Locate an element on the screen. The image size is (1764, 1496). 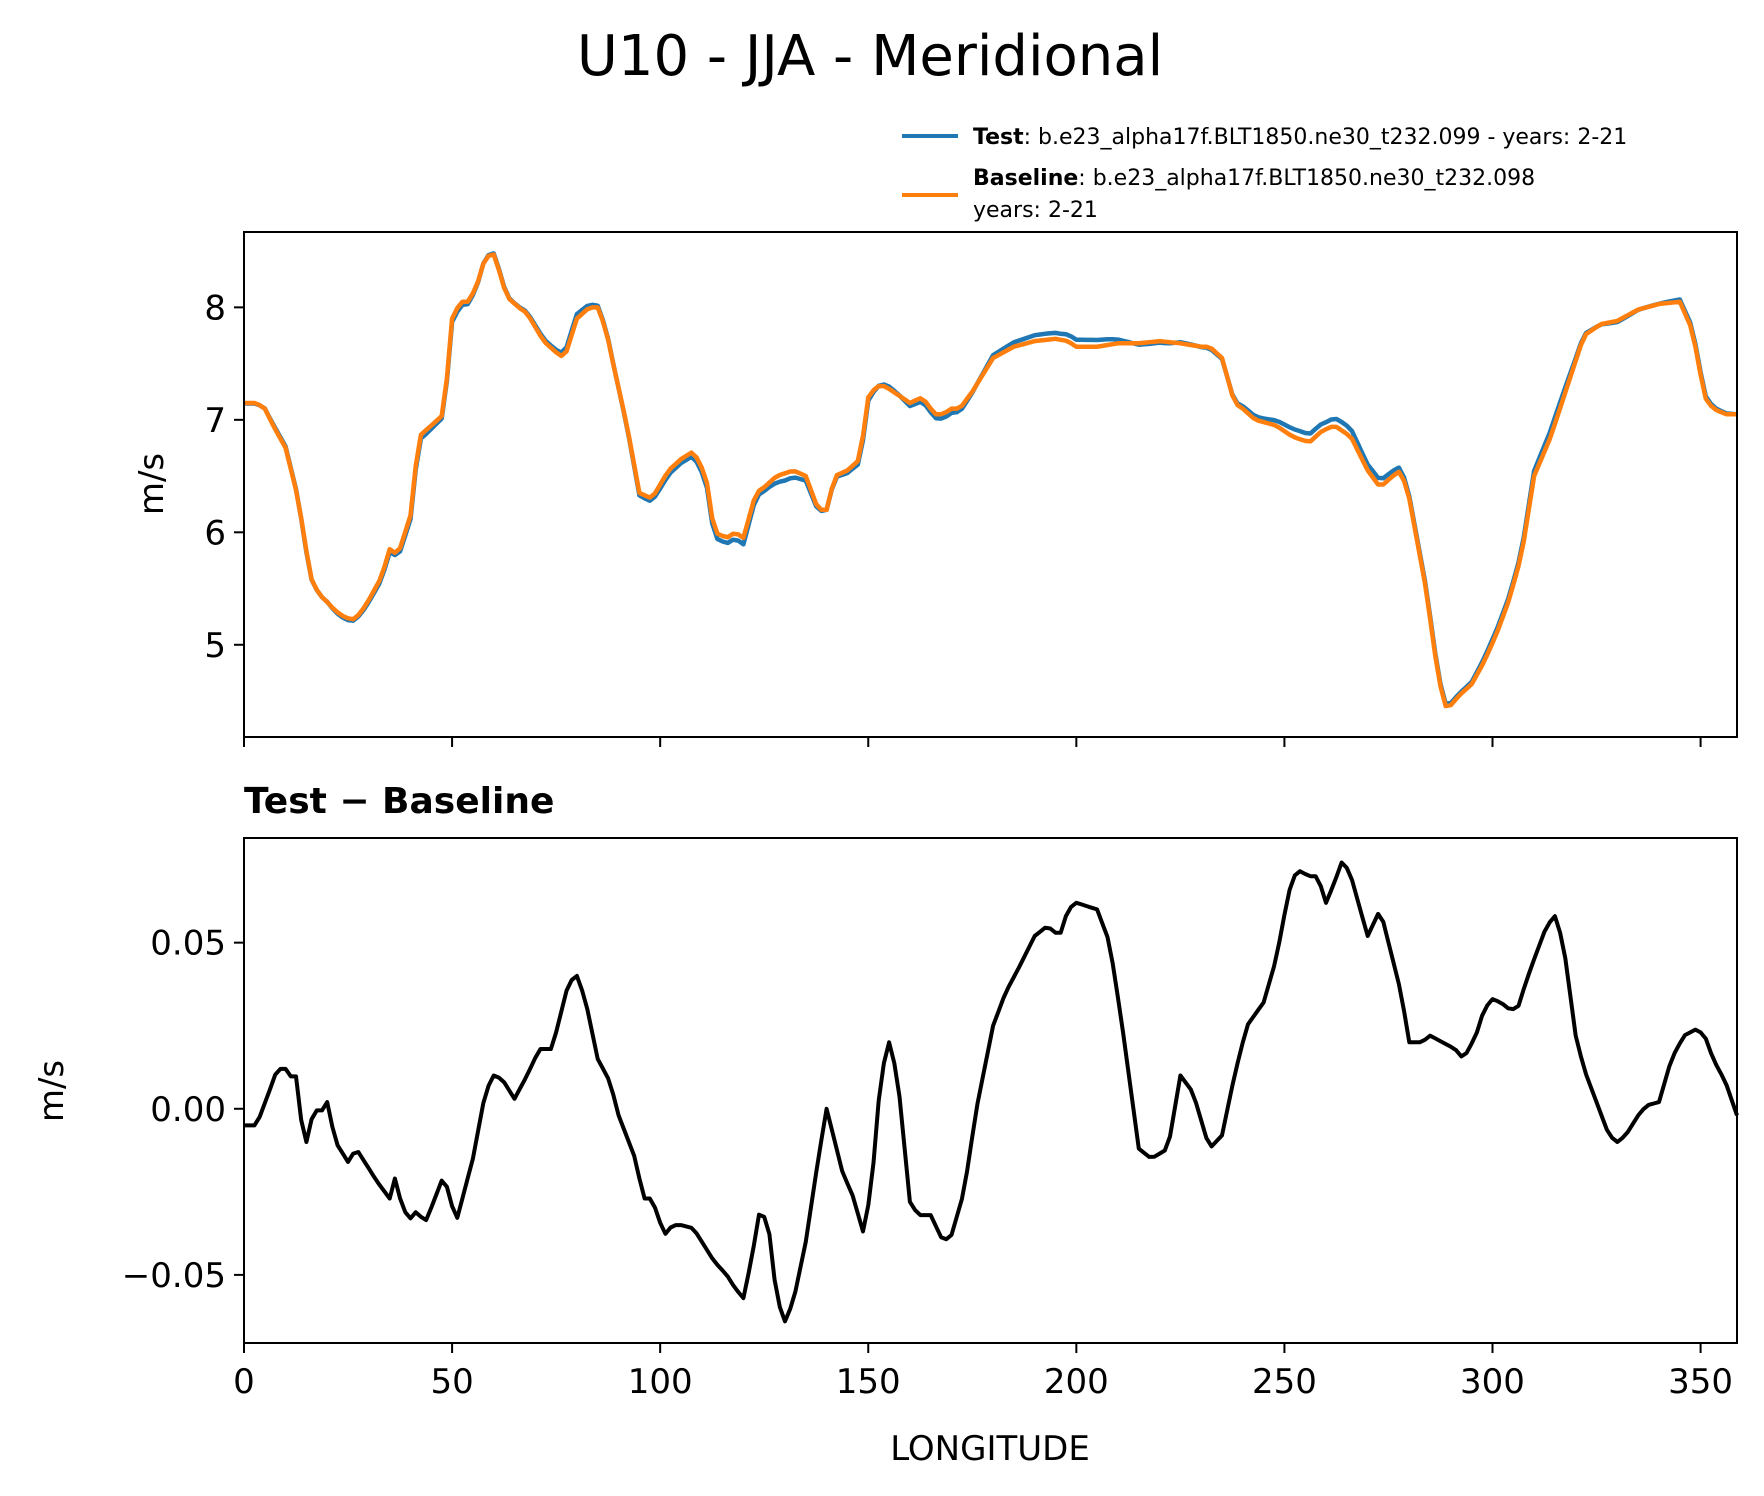
top-y-tick-label-2: 7 is located at coordinates (215, 421).